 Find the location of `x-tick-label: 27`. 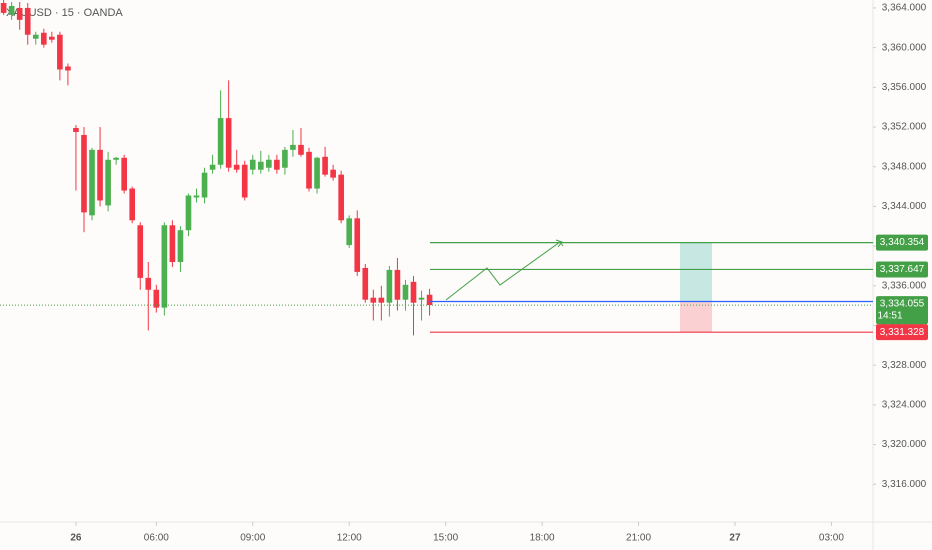

x-tick-label: 27 is located at coordinates (735, 538).